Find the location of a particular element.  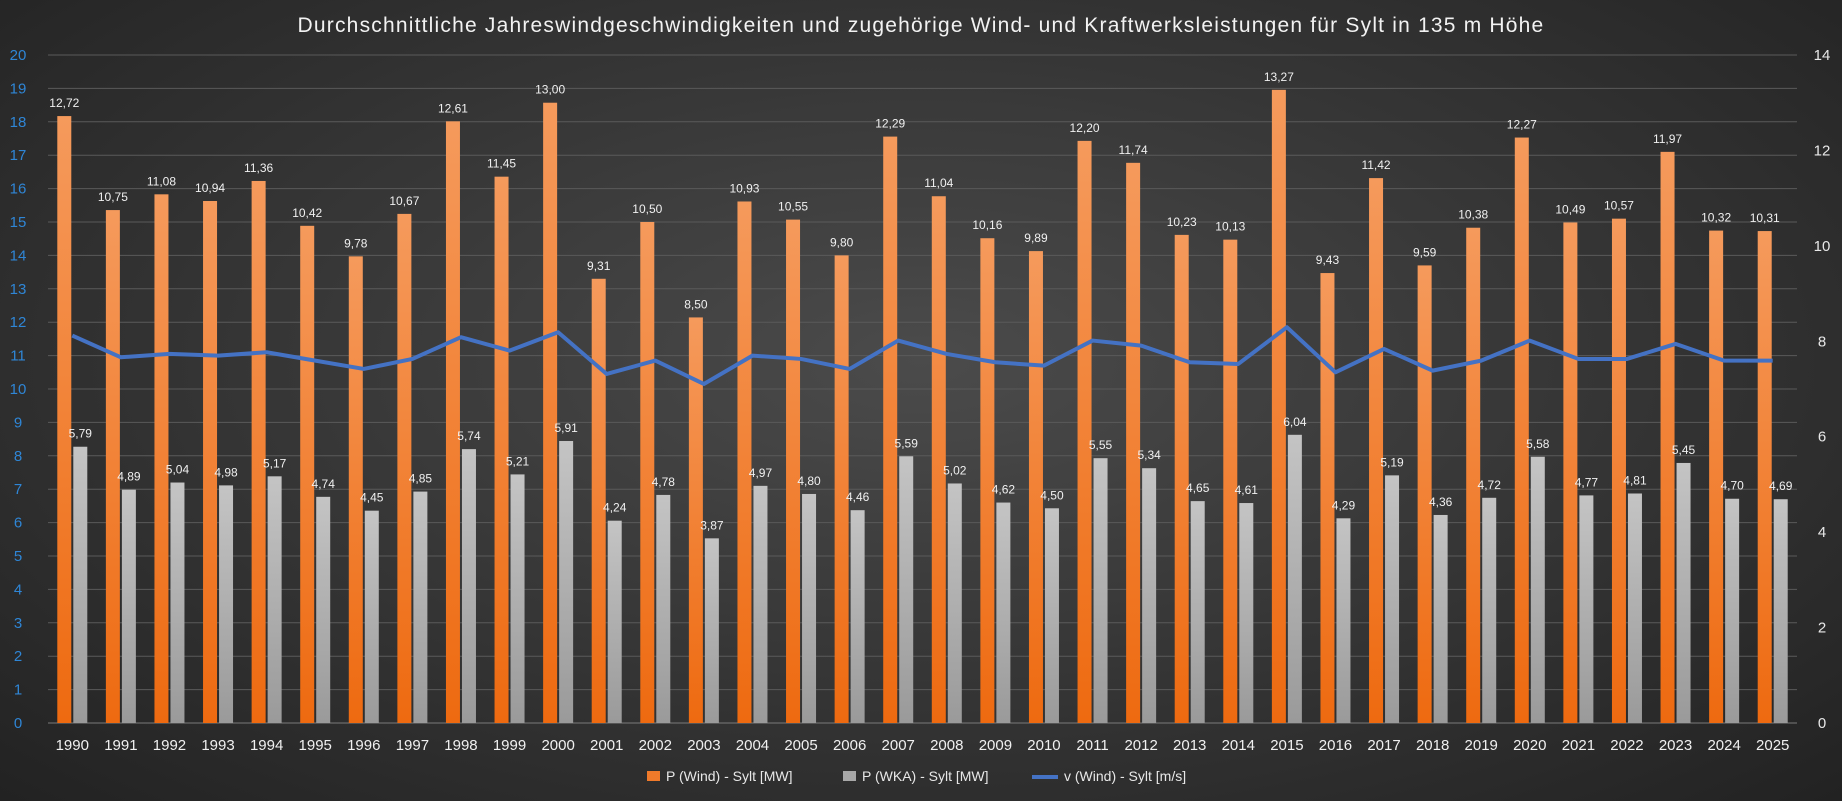

y-left-tick-label: 10 is located at coordinates (18, 389).